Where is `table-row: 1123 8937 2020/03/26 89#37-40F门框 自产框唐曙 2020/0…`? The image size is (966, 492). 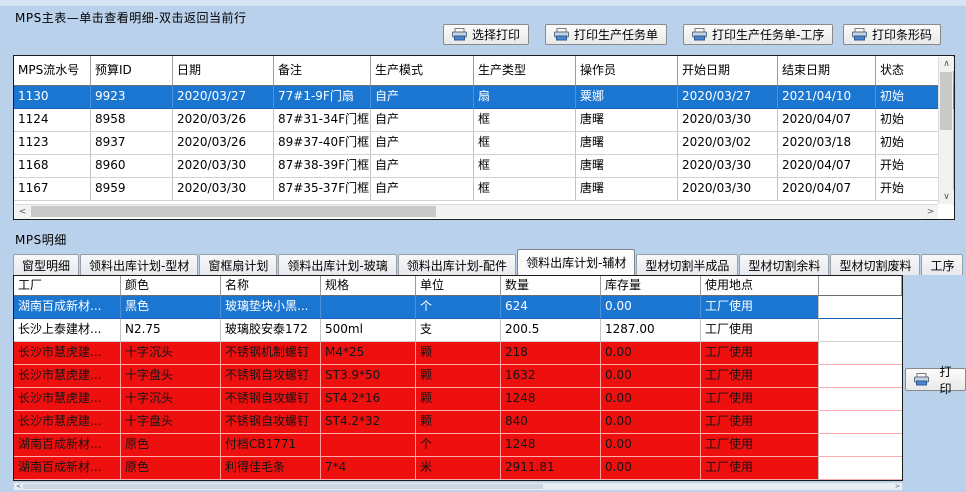
table-row: 1123 8937 2020/03/26 89#37-40F门框 自产框唐曙 2020/0… is located at coordinates (484, 143).